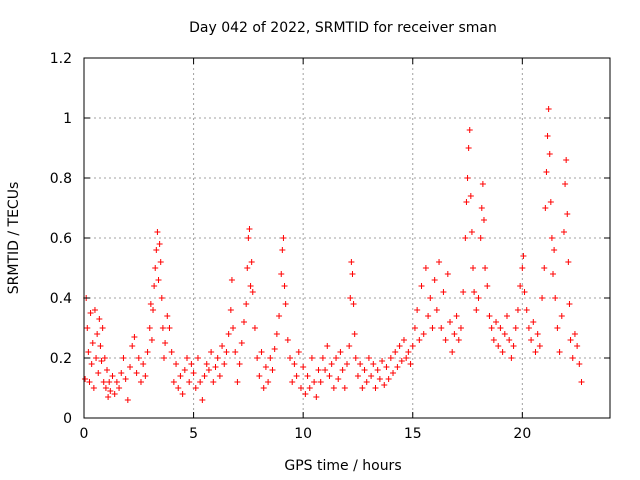 Image resolution: width=640 pixels, height=480 pixels. What do you see at coordinates (61, 179) in the screenshot?
I see `y-tick-label: 0.8` at bounding box center [61, 179].